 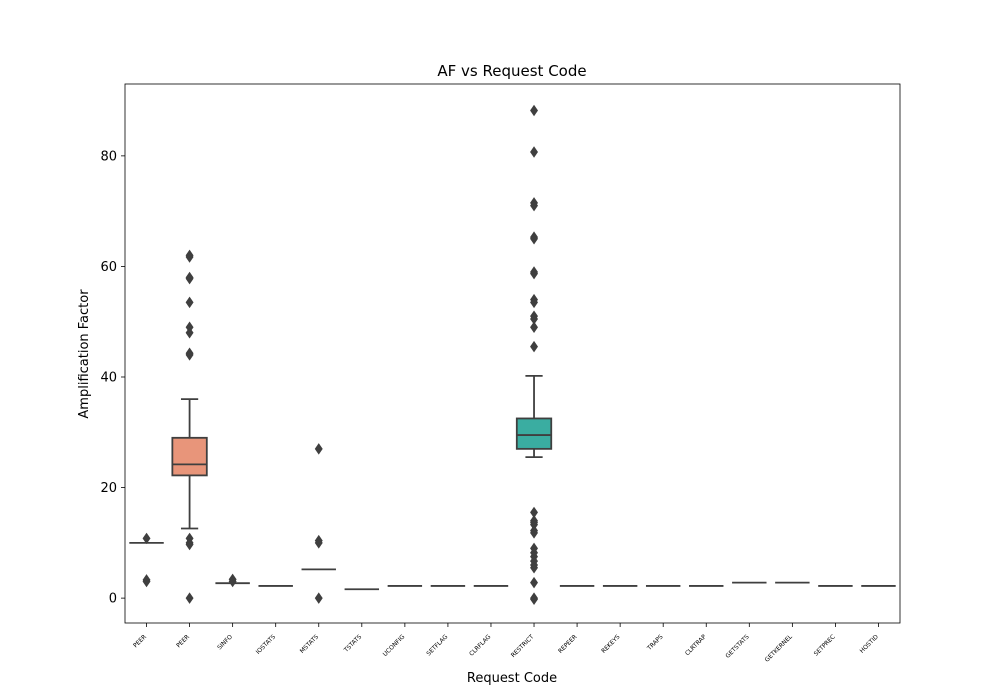 What do you see at coordinates (394, 645) in the screenshot?
I see `x-tick-label: UCONFIG` at bounding box center [394, 645].